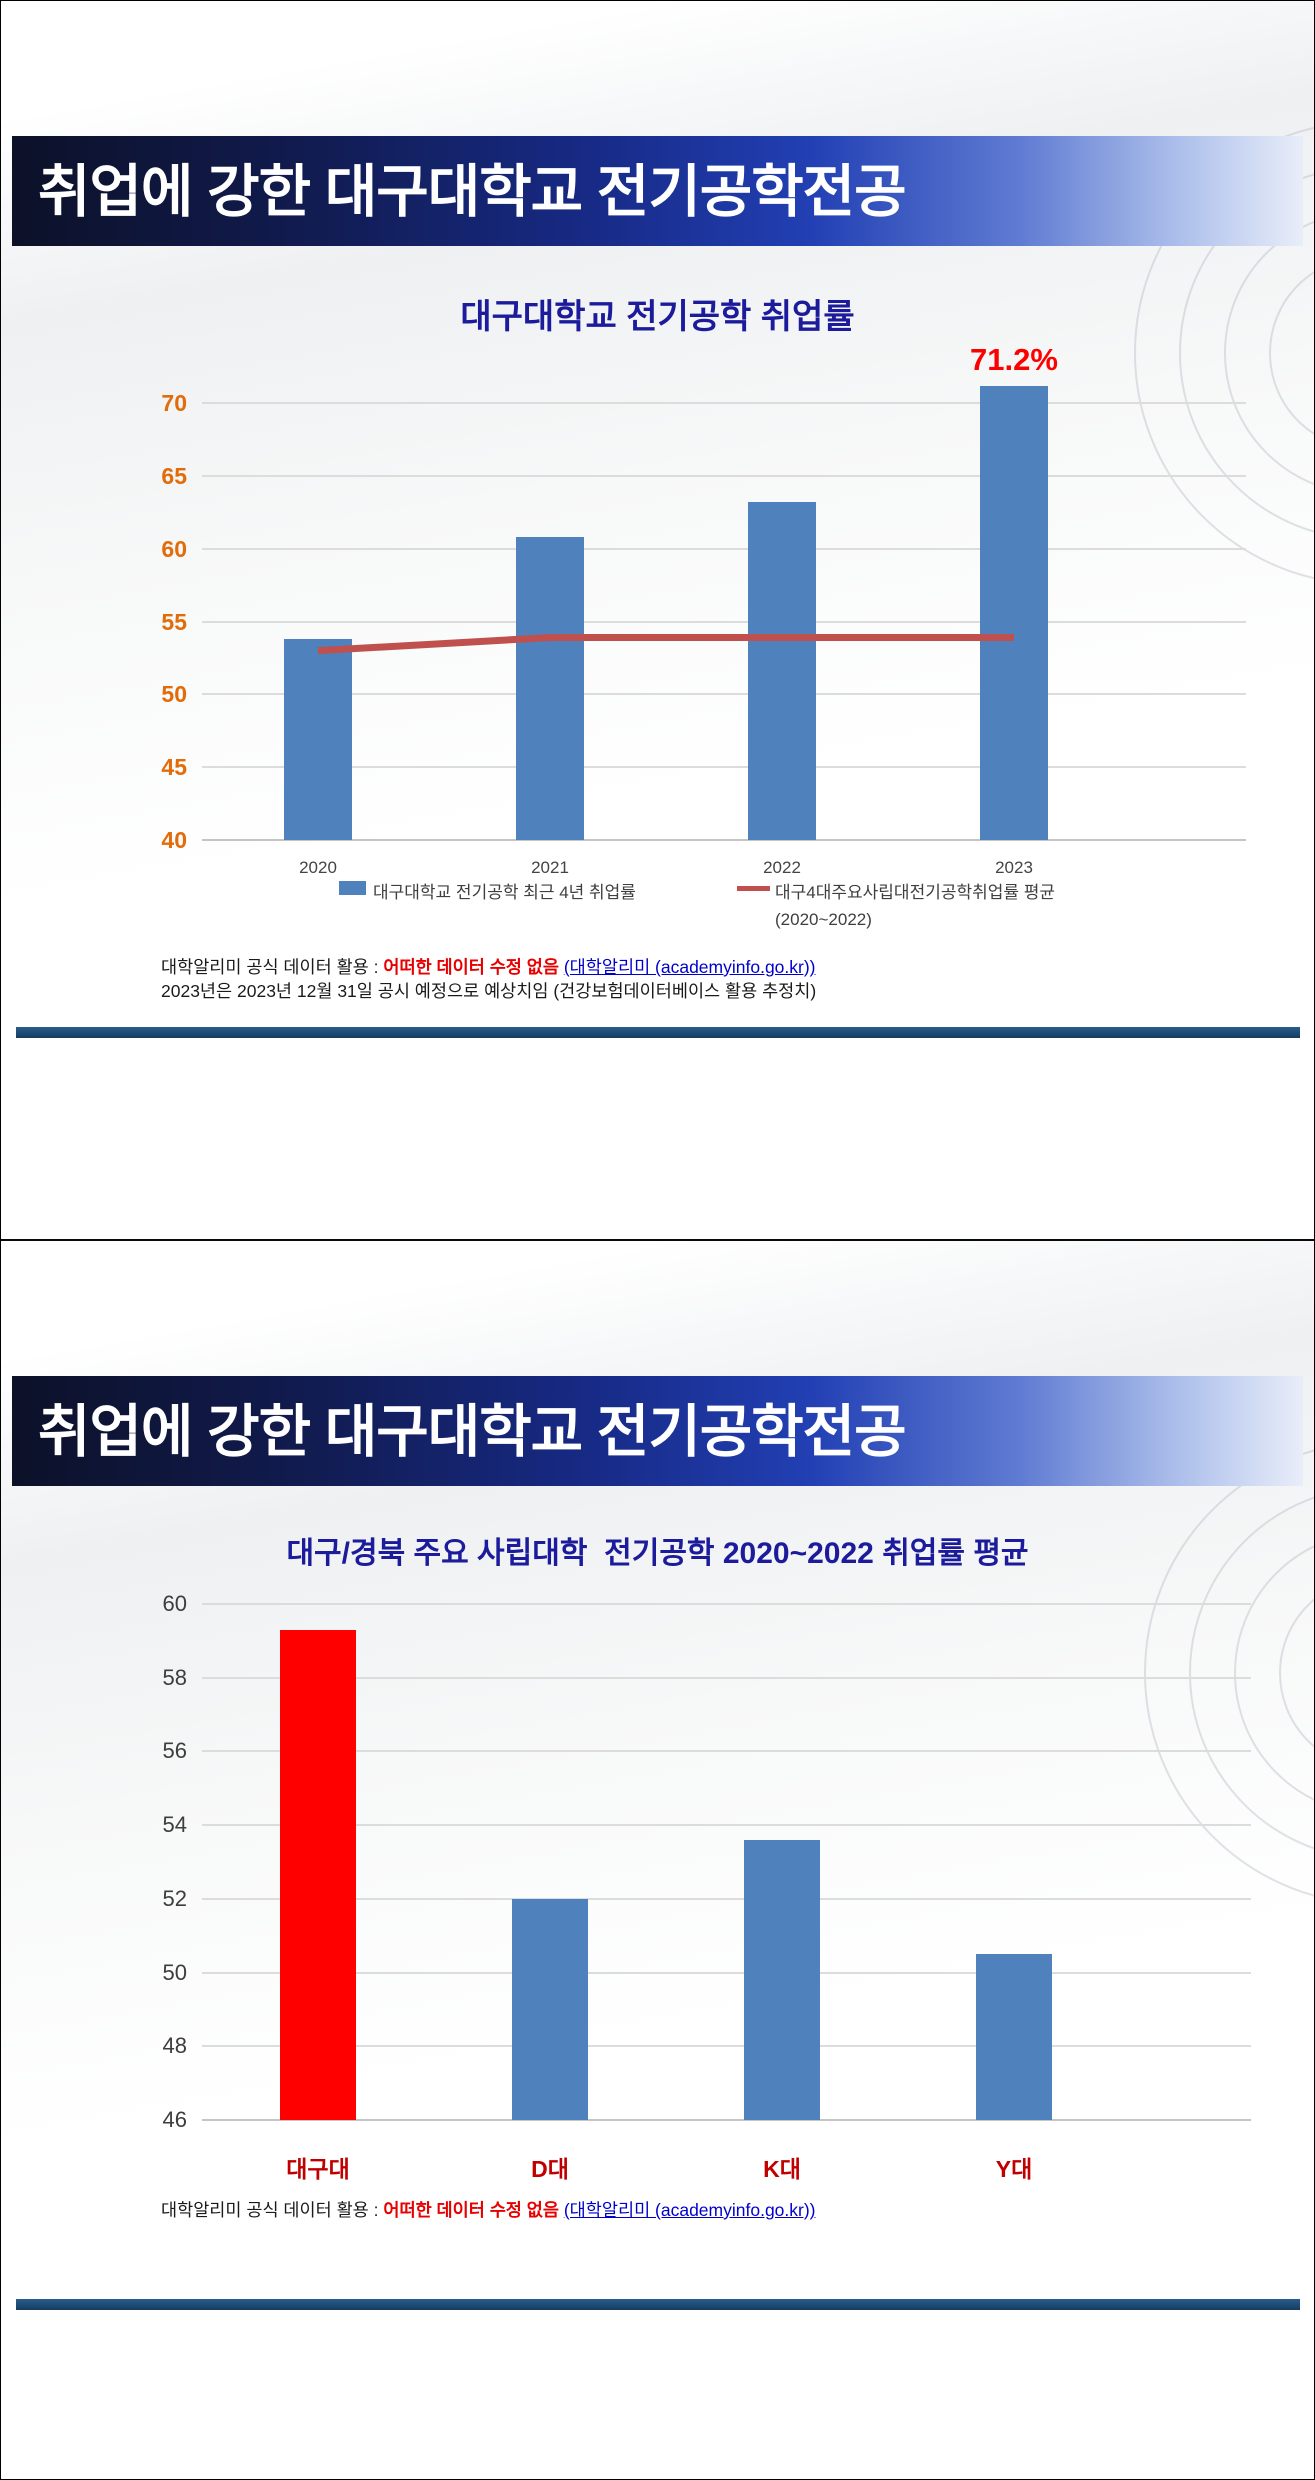 The height and width of the screenshot is (2480, 1315). I want to click on legend-bar-label: 대구대학교 전기공학 최근 4년 취업률, so click(504, 892).